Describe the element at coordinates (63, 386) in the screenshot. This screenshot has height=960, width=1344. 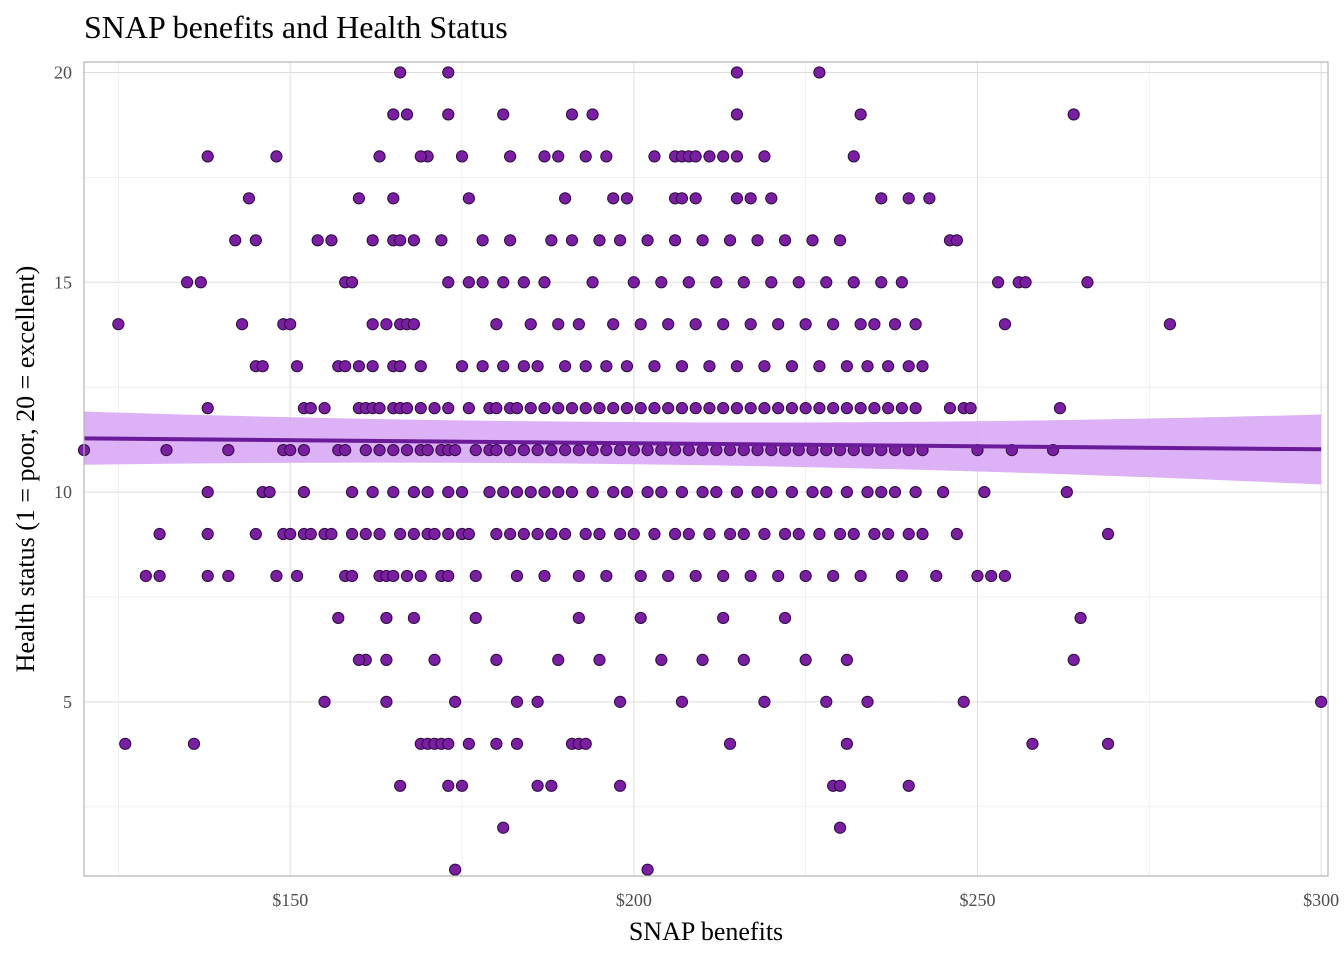
I see `y-axis-ticks: 5 10 15 20` at that location.